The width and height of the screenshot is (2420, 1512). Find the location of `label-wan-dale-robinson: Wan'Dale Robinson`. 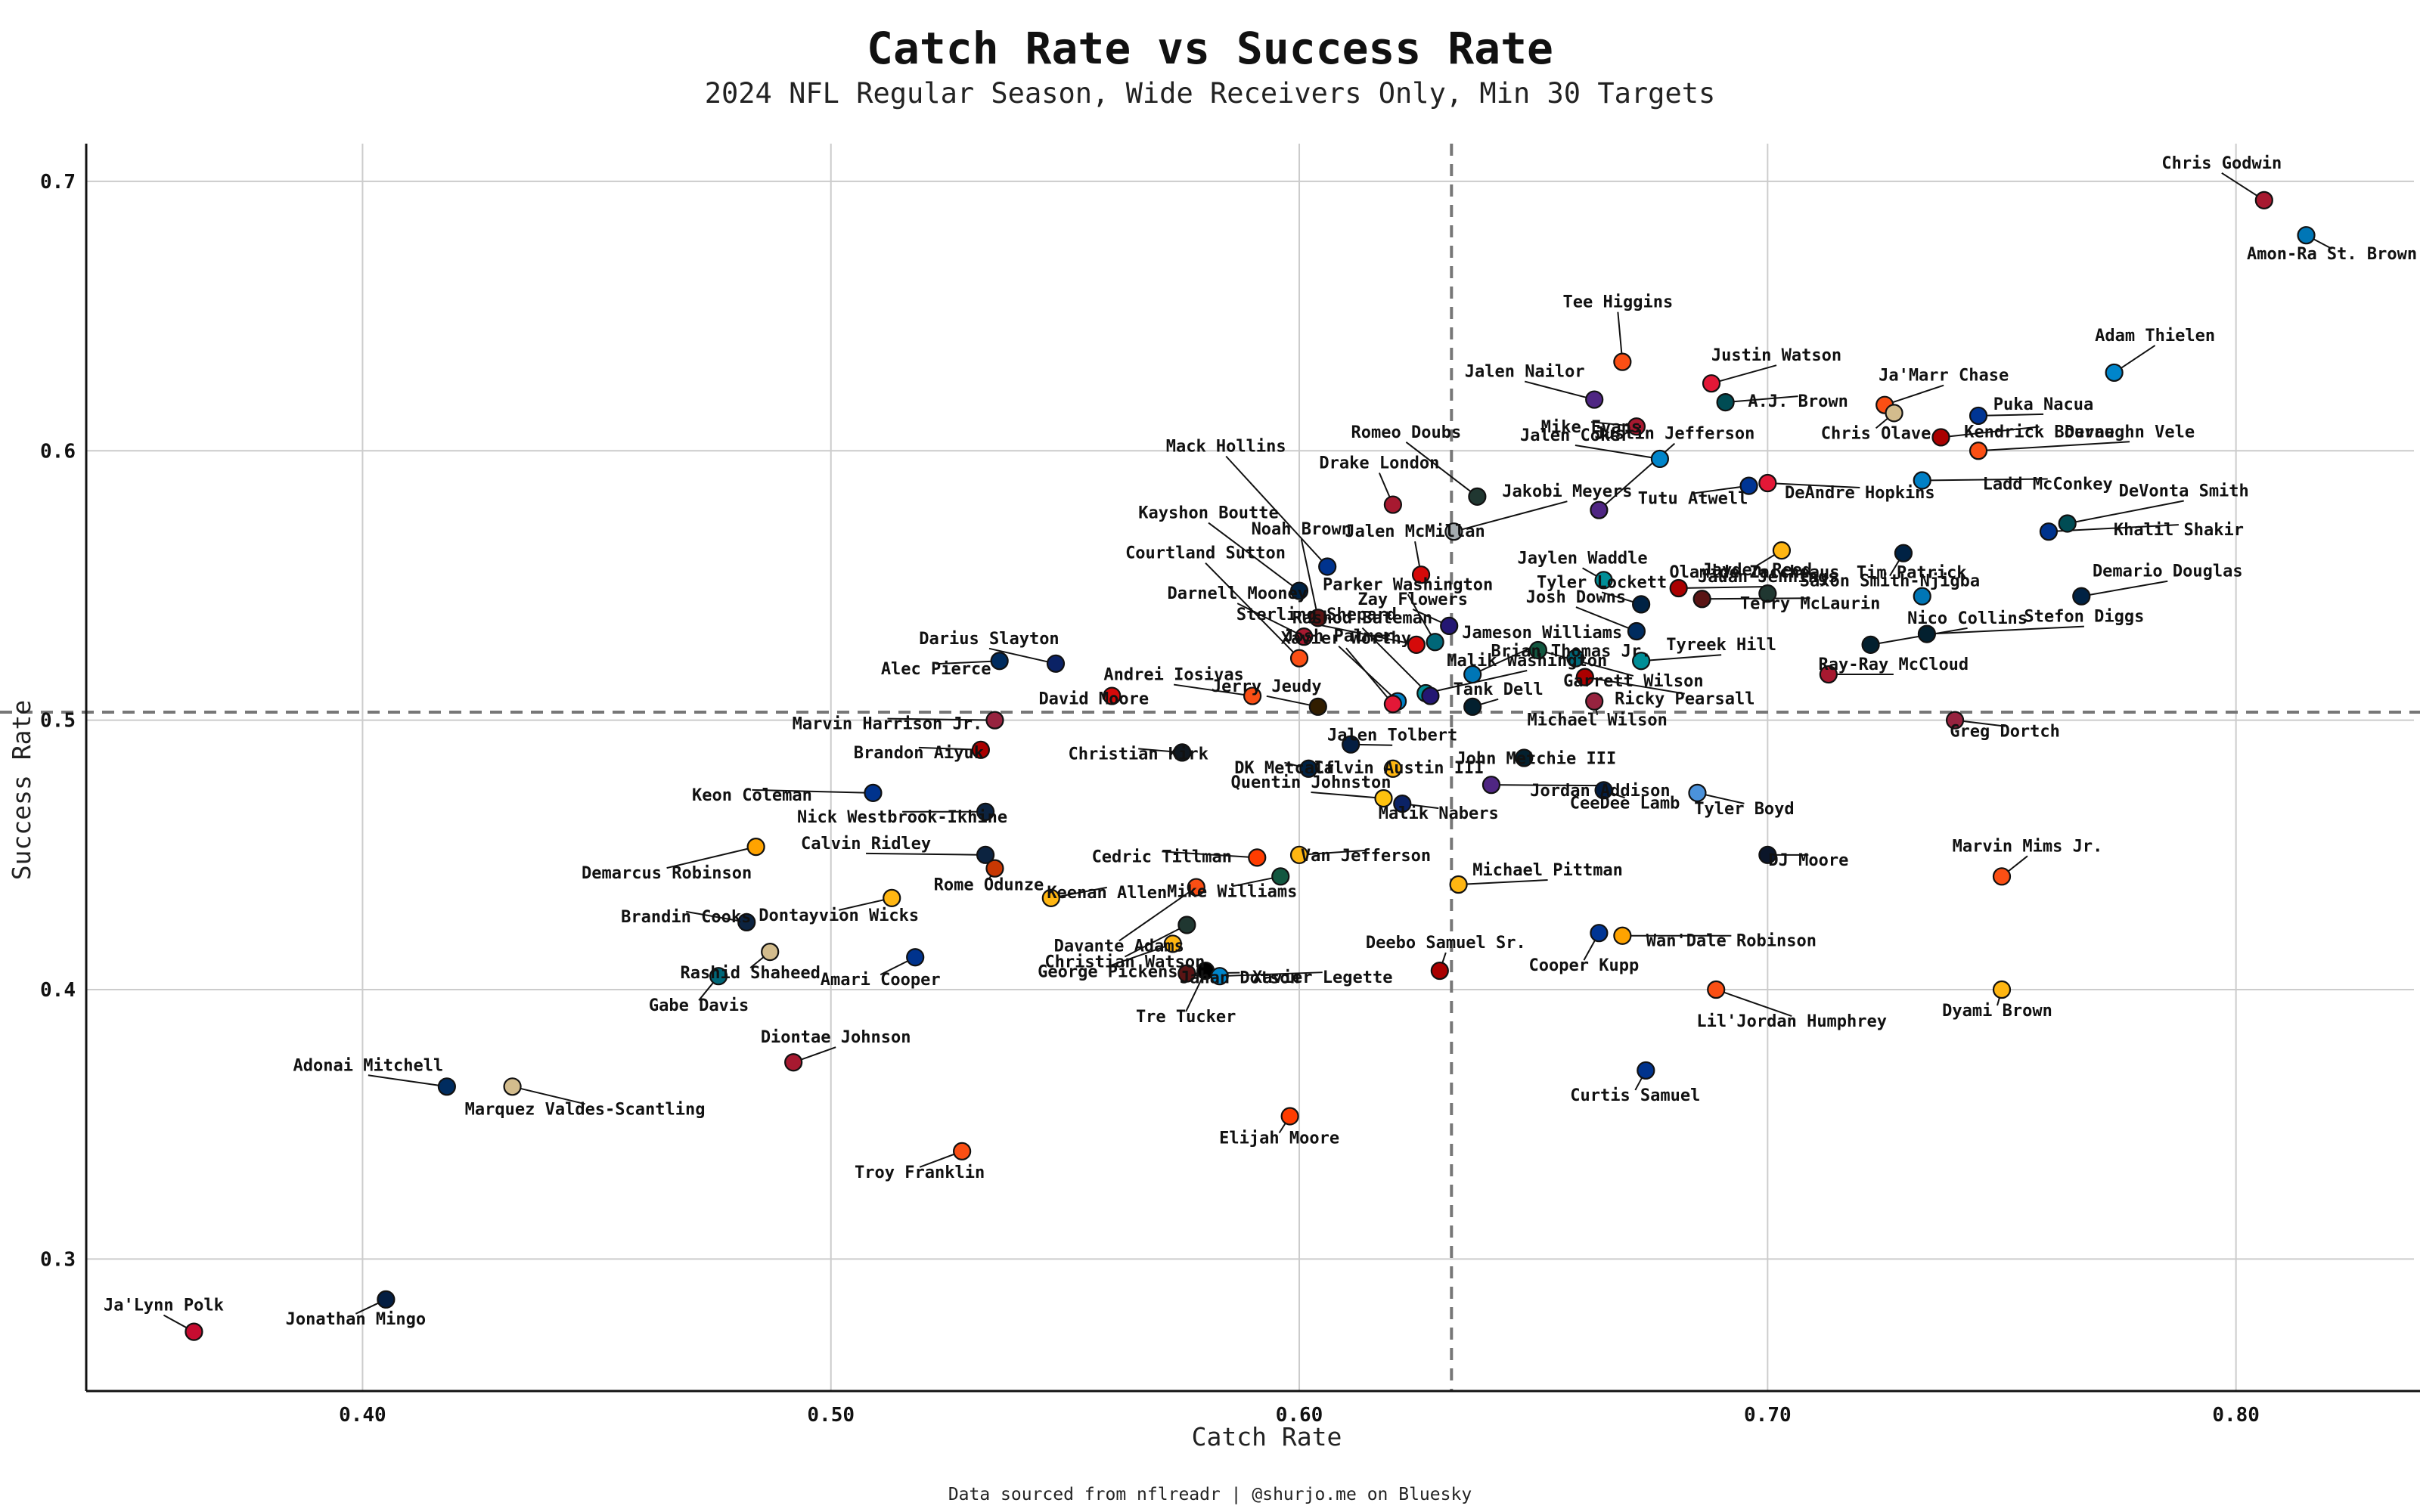

label-wan-dale-robinson: Wan'Dale Robinson is located at coordinates (1731, 942).